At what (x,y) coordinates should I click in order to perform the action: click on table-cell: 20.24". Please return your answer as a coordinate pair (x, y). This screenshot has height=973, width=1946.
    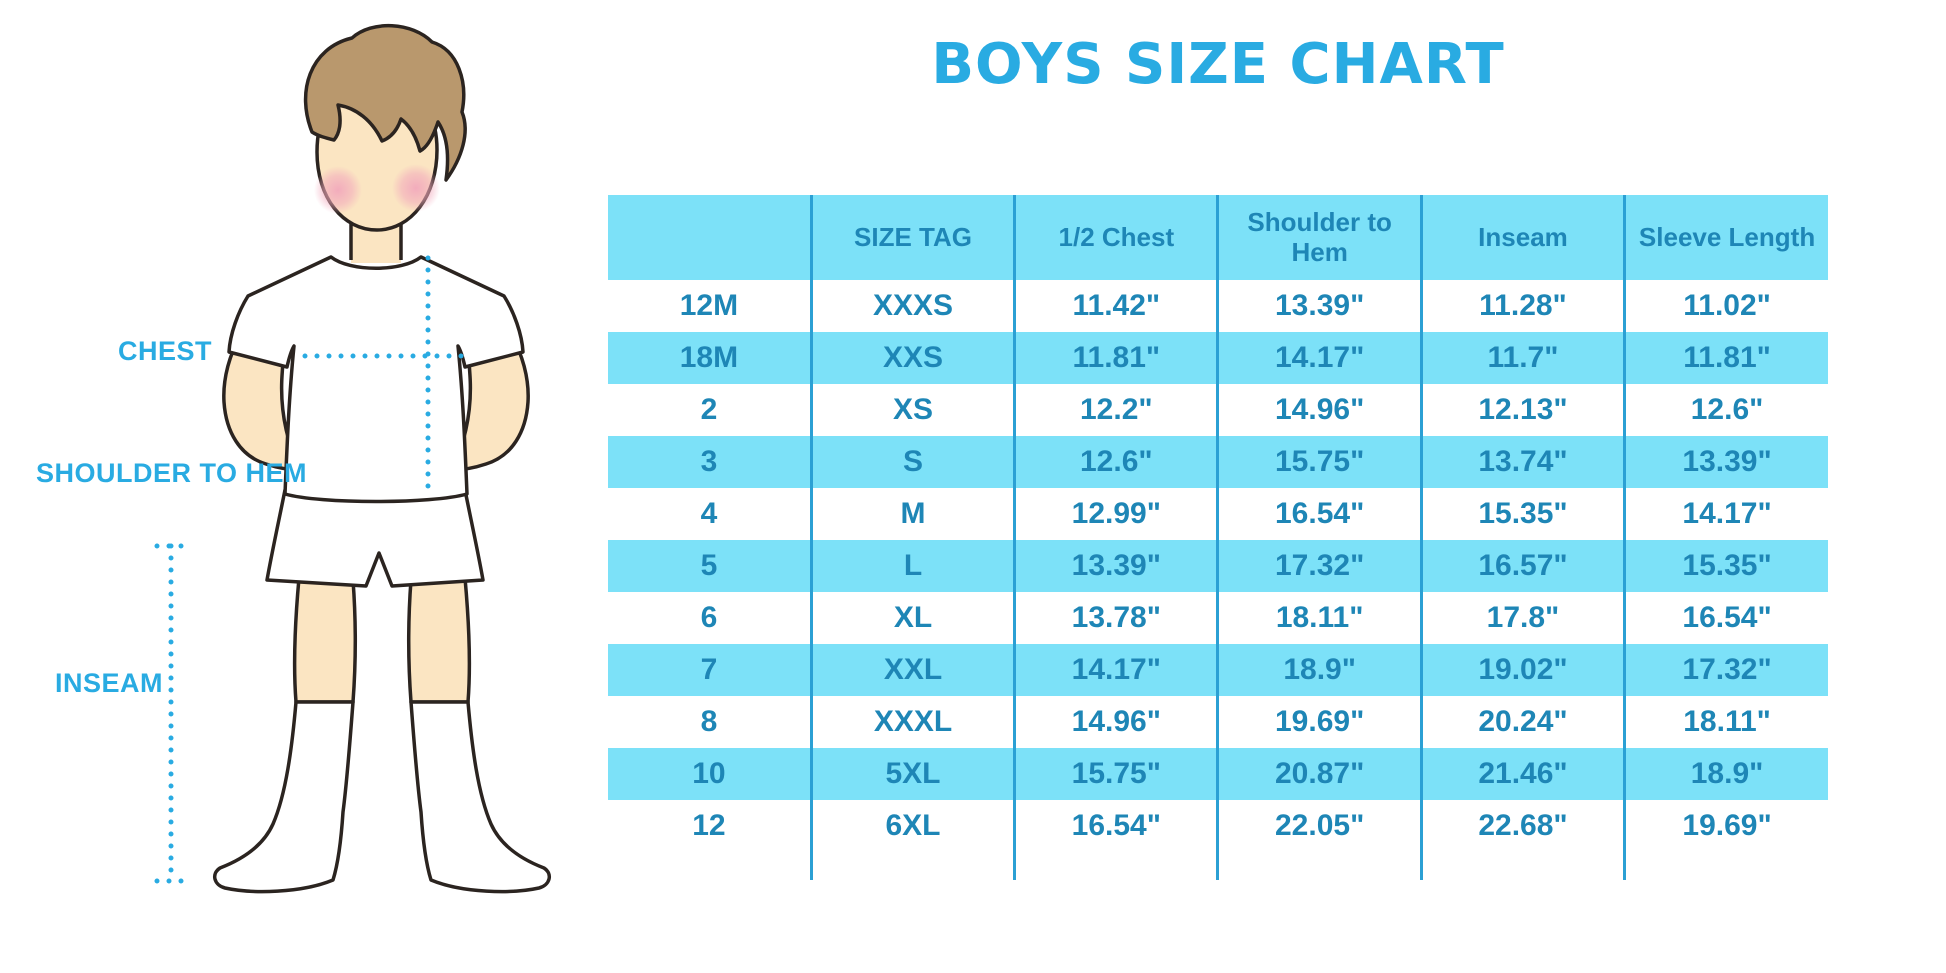
    Looking at the image, I should click on (1522, 722).